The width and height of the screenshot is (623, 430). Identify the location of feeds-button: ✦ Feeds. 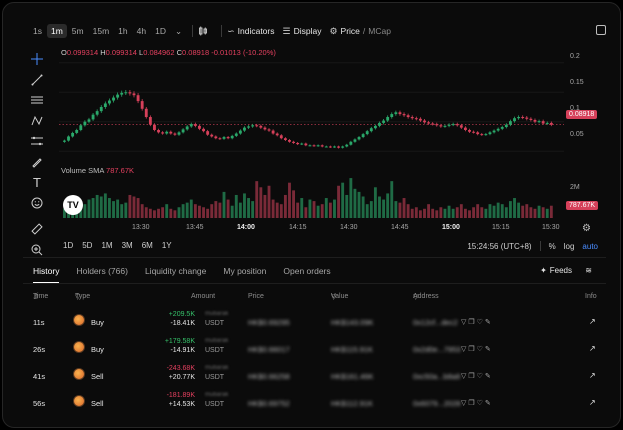
(556, 270).